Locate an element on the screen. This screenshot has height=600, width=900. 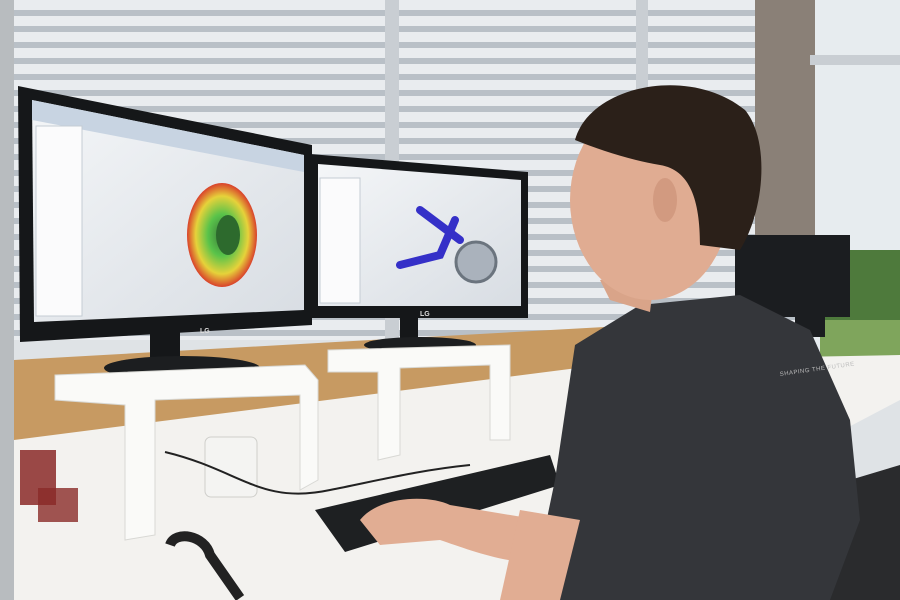
wall-edge is located at coordinates (7, 300).